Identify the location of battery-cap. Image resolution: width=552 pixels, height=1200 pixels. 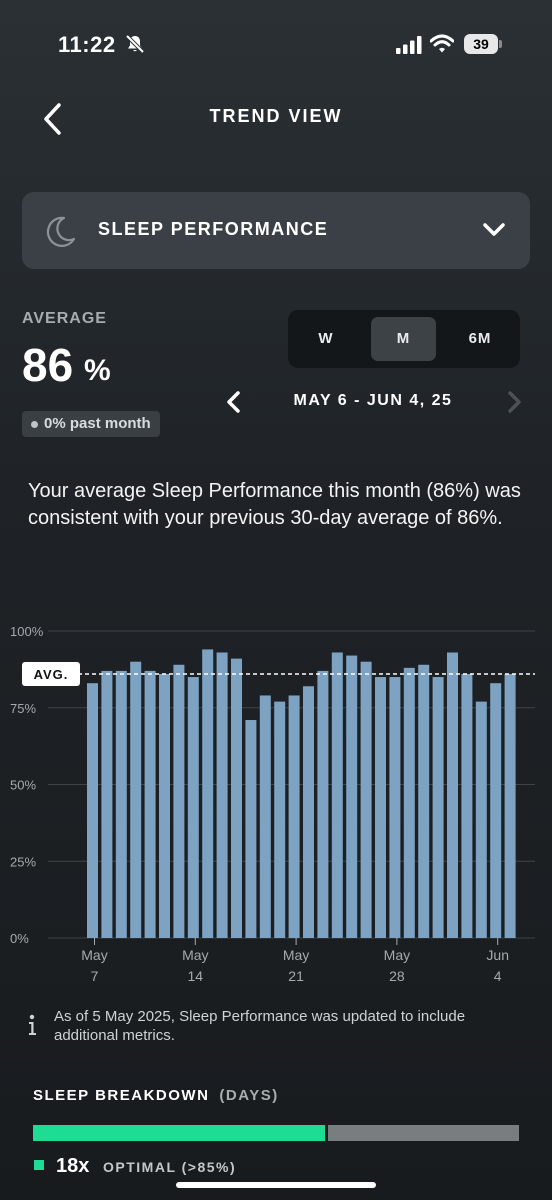
(500, 44).